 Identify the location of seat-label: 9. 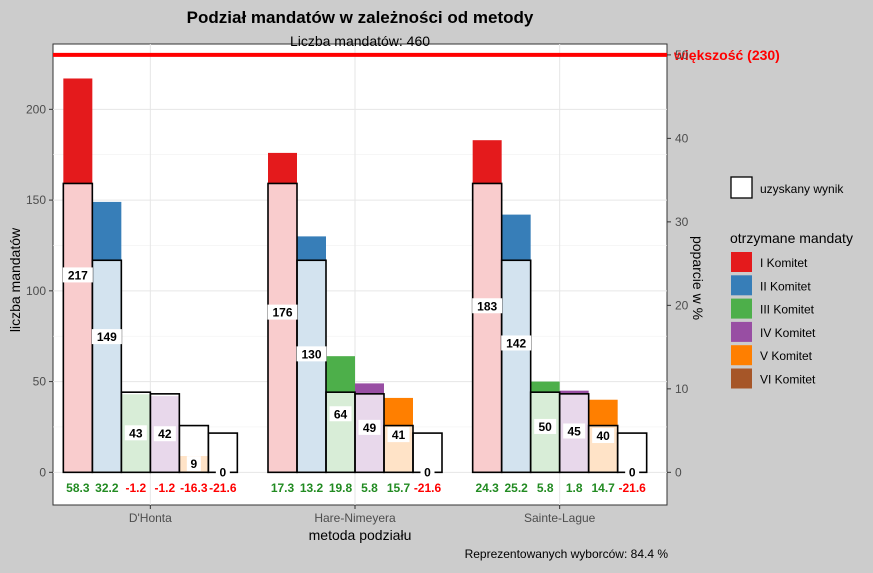
(193, 464).